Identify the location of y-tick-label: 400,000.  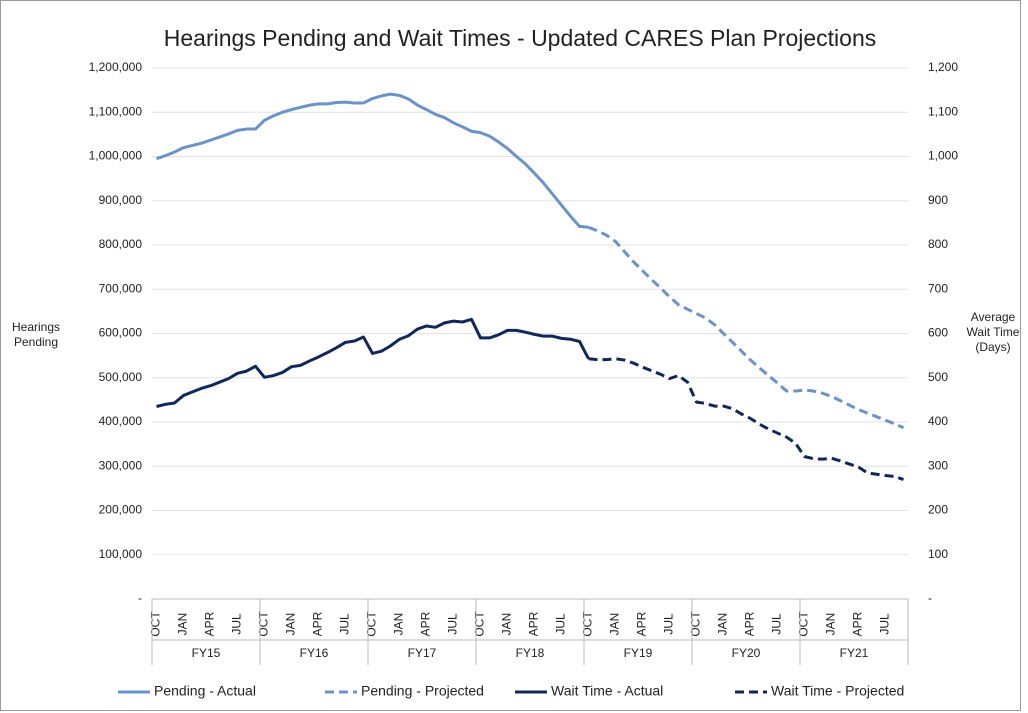
(121, 421).